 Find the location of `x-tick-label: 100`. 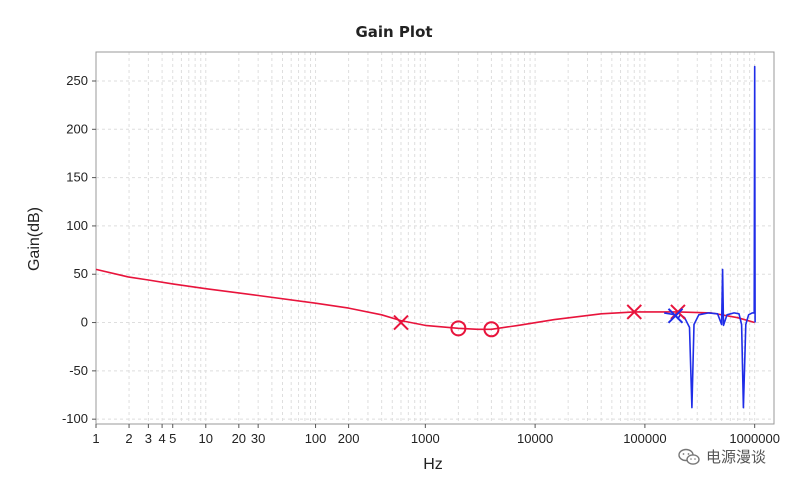

x-tick-label: 100 is located at coordinates (316, 438).